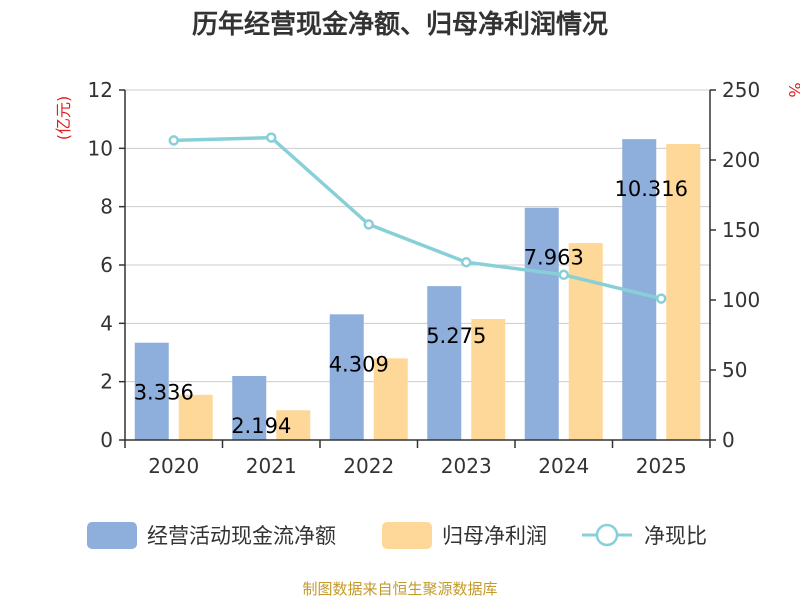 This screenshot has width=800, height=600. What do you see at coordinates (261, 426) in the screenshot?
I see `data-label: 2.194` at bounding box center [261, 426].